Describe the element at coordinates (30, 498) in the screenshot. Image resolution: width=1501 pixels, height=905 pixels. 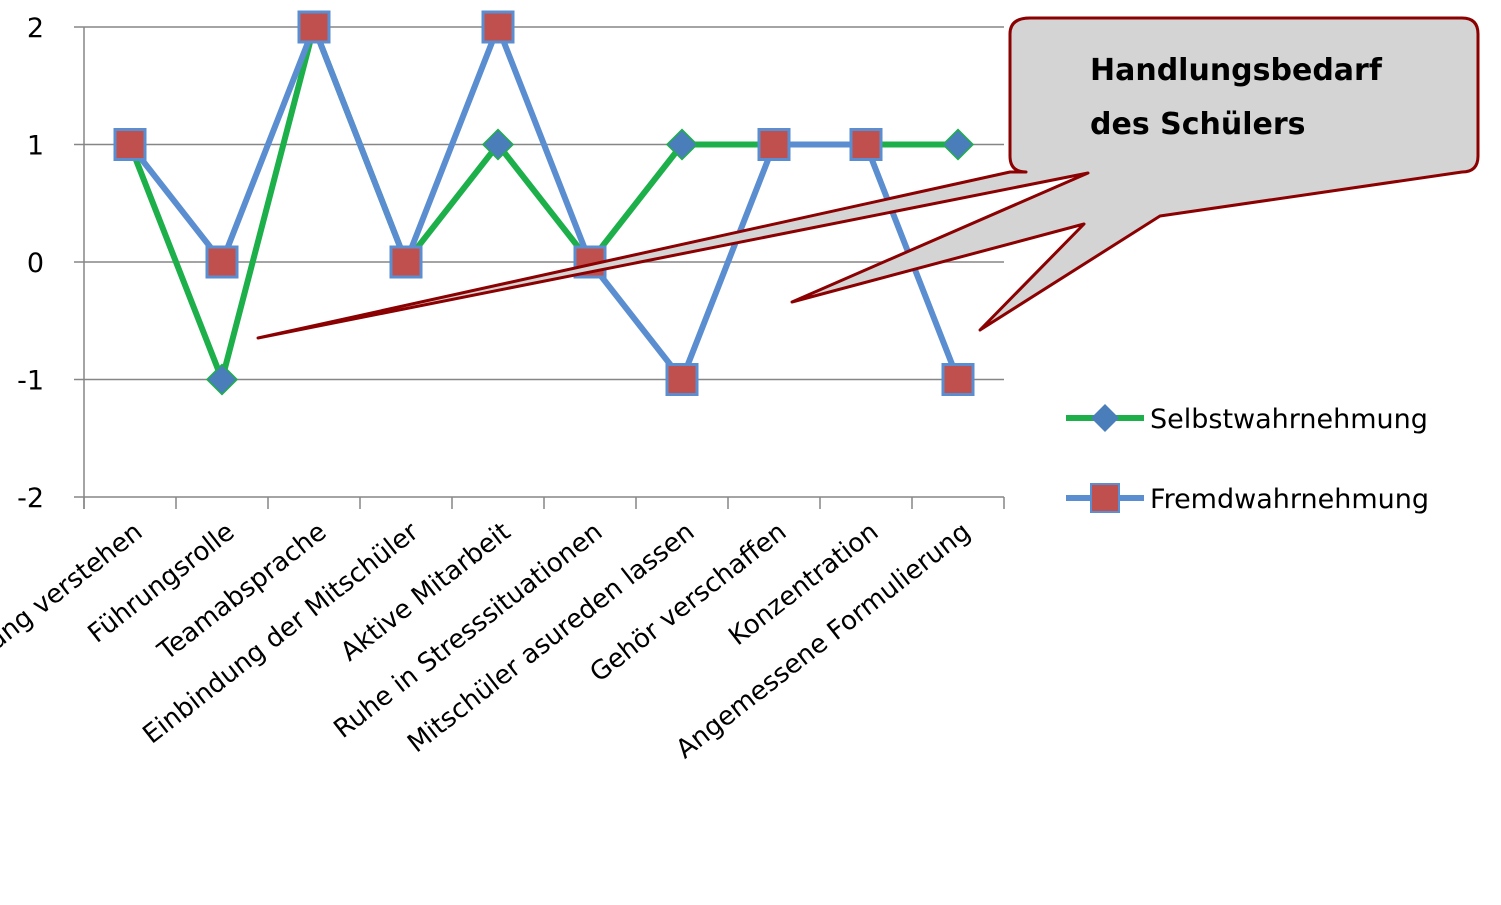
I see `y-tick-label: -2` at that location.